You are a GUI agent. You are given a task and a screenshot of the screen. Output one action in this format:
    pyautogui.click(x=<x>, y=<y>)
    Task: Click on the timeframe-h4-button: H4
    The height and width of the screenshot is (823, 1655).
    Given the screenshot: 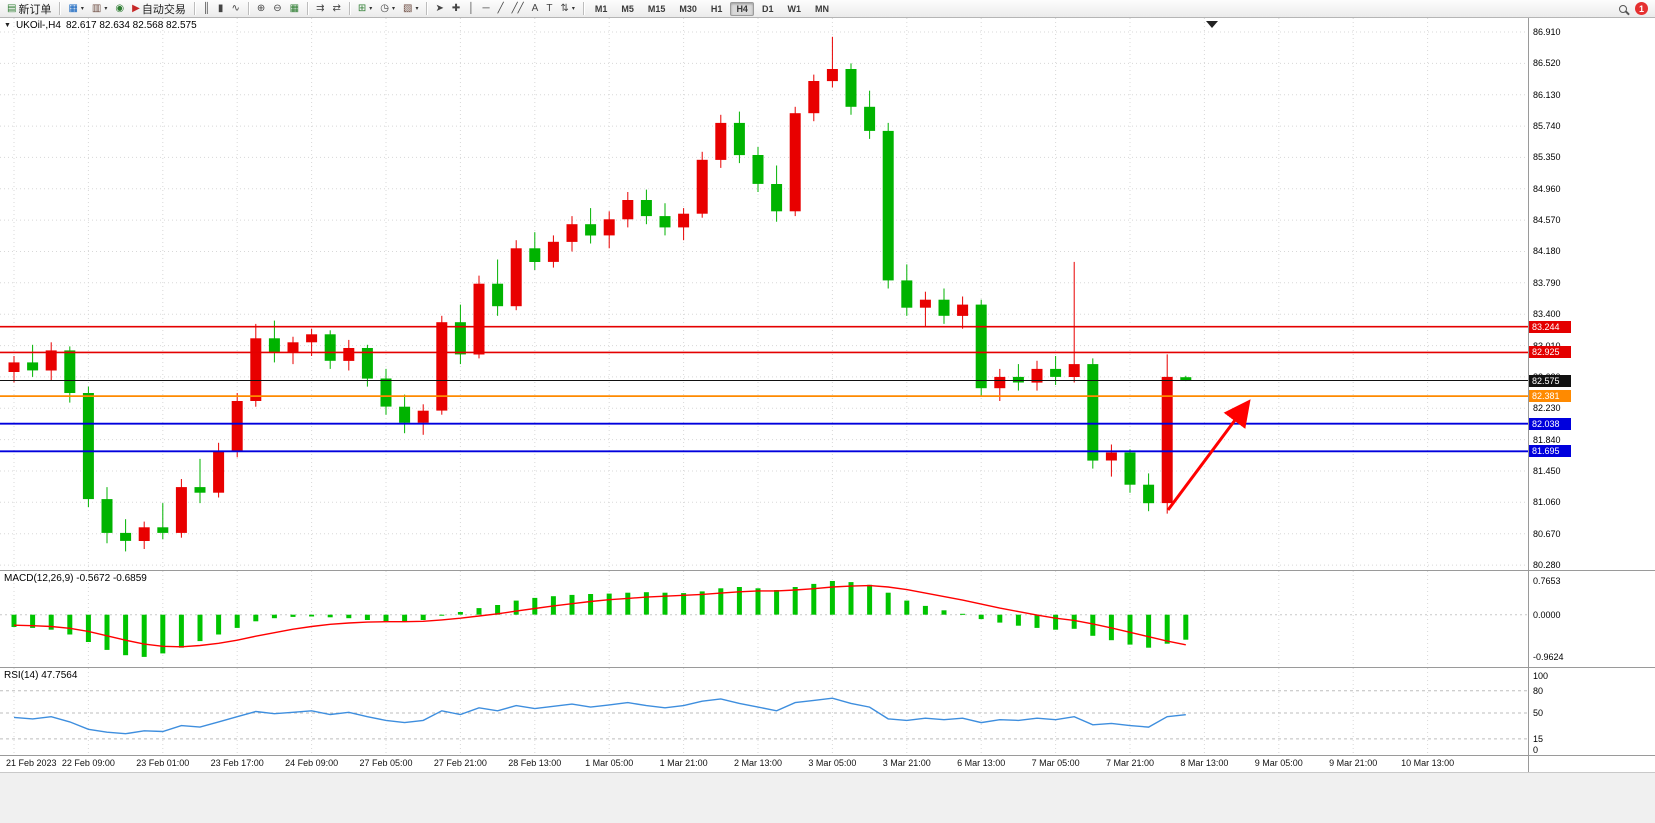 What is the action you would take?
    pyautogui.click(x=742, y=8)
    